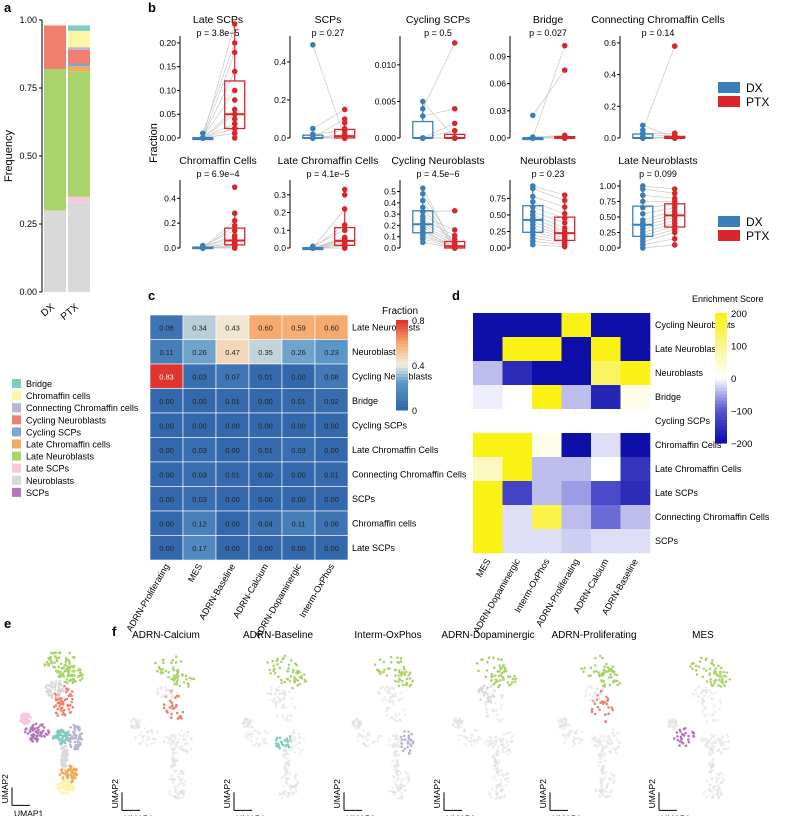  What do you see at coordinates (166, 352) in the screenshot?
I see `heatmap-value: 0.11` at bounding box center [166, 352].